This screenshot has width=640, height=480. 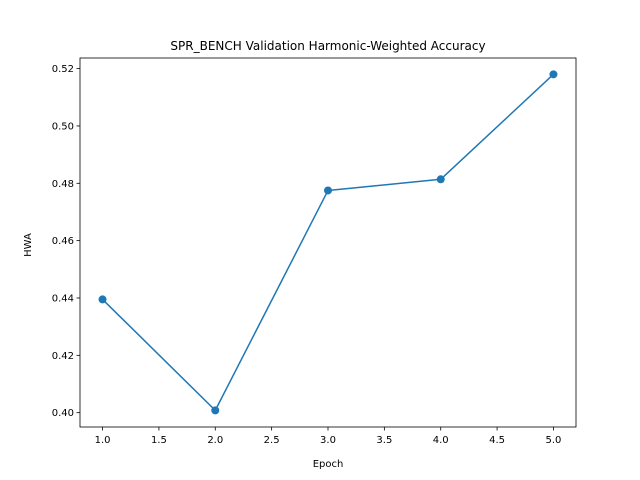 I want to click on y-tick-label: 0.46, so click(x=63, y=241).